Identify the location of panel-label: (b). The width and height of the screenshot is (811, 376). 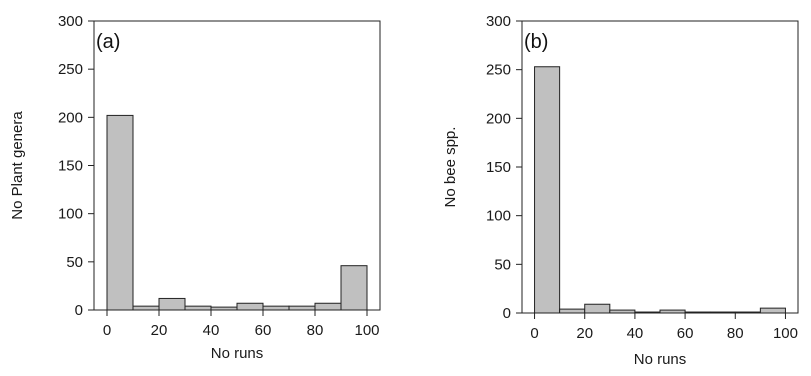
(536, 42).